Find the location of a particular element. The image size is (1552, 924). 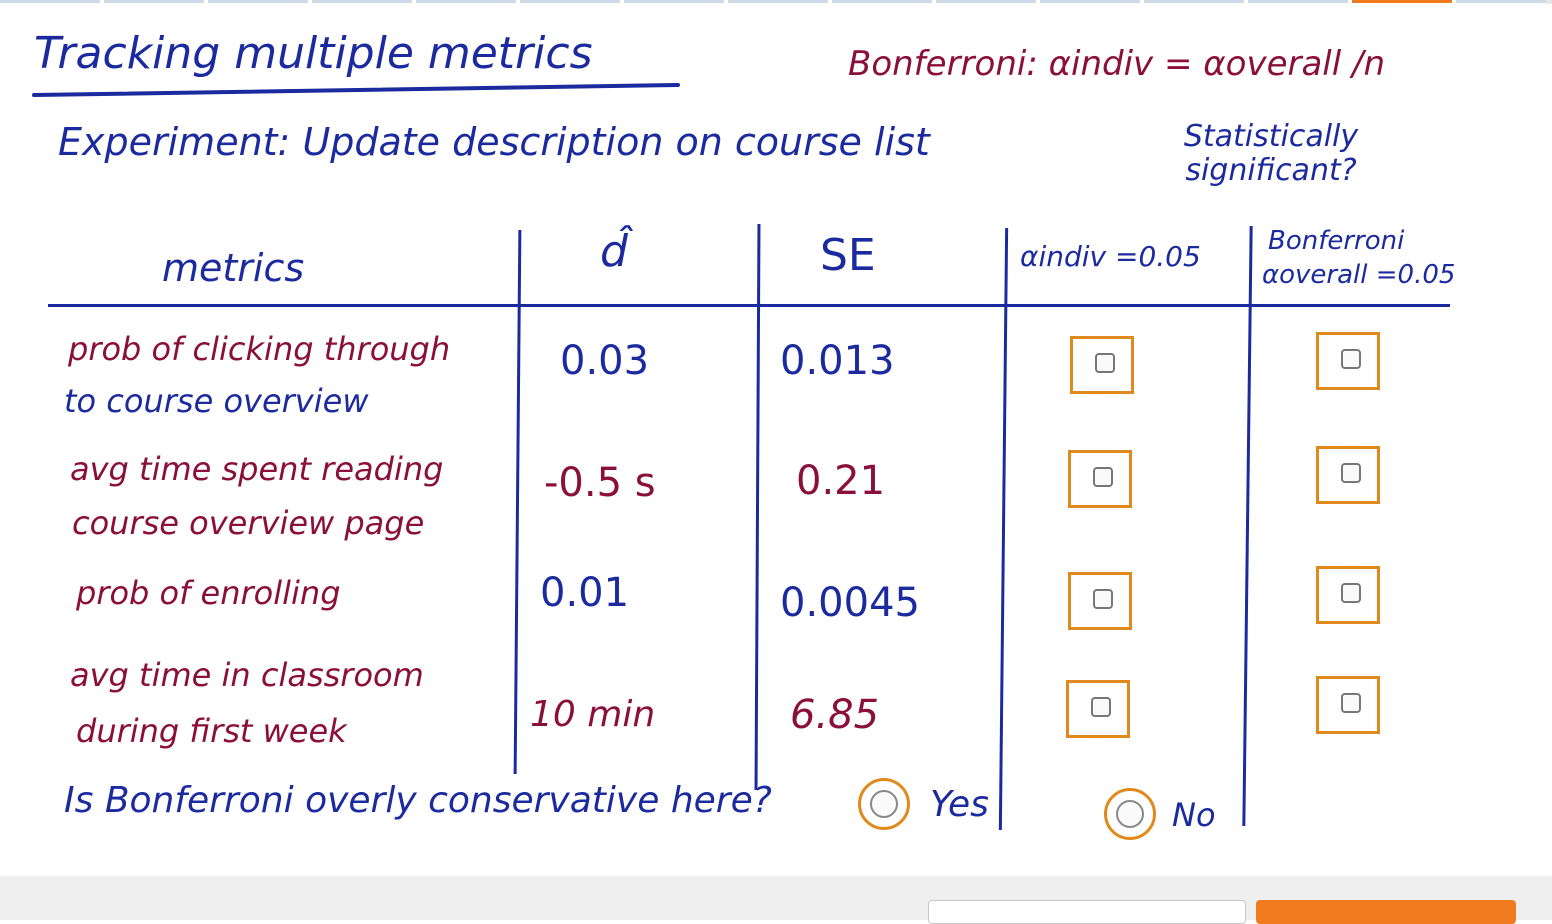

checkbox-bonferroni-row-4-input is located at coordinates (1351, 703).